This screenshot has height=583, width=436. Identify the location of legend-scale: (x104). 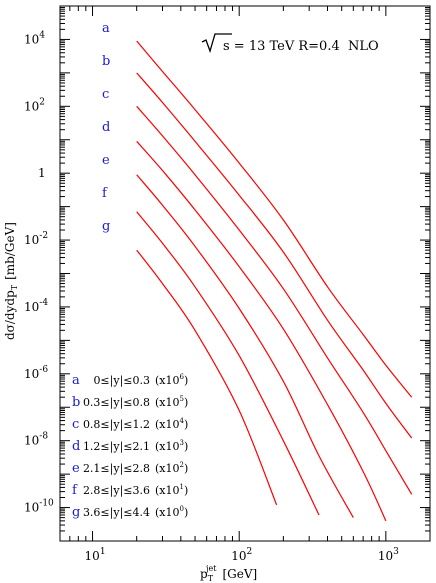
(171, 424).